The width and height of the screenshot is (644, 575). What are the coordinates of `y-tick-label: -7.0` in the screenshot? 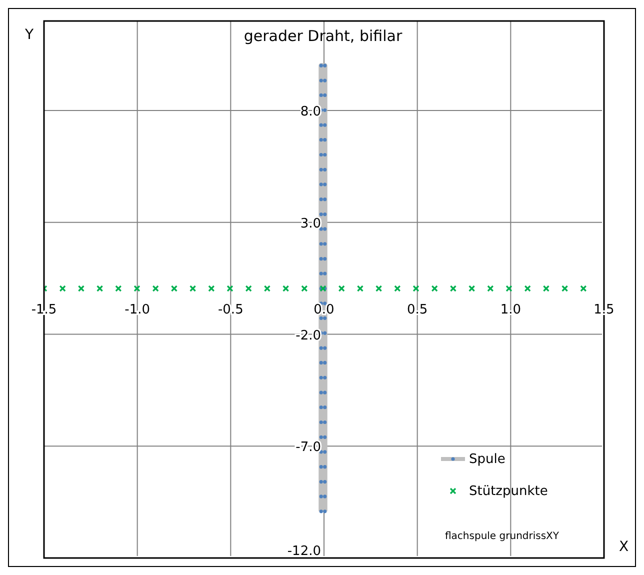 It's located at (308, 448).